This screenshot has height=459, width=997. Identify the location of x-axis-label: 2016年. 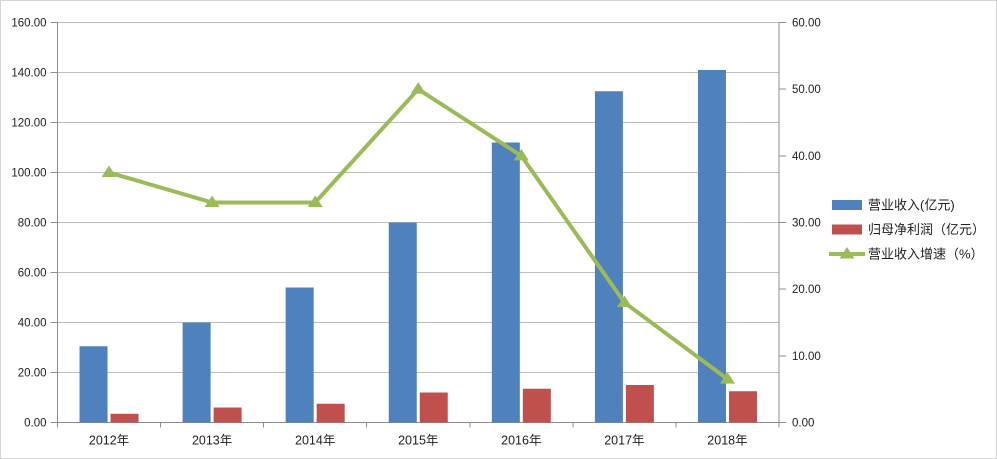
(521, 441).